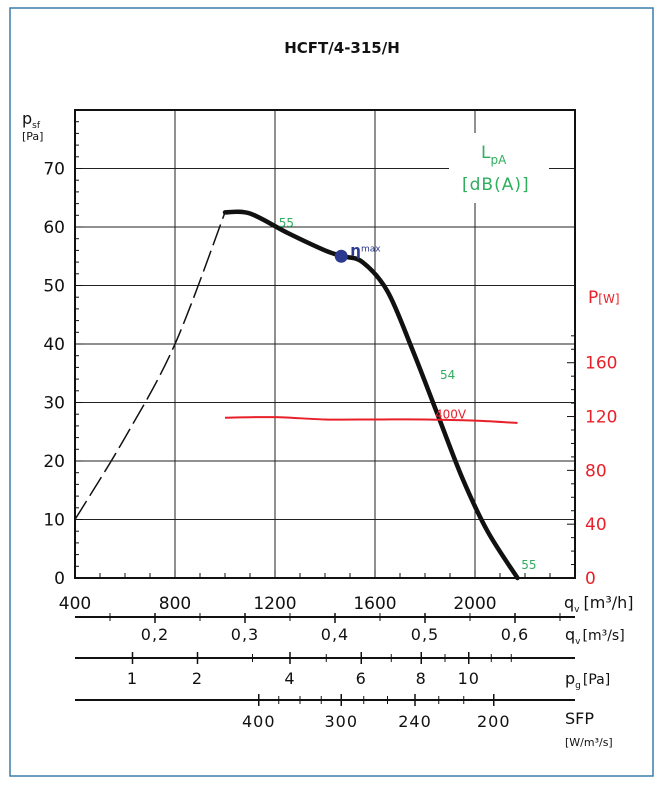 This screenshot has height=788, width=663. What do you see at coordinates (421, 678) in the screenshot?
I see `scale-tick-label: 8` at bounding box center [421, 678].